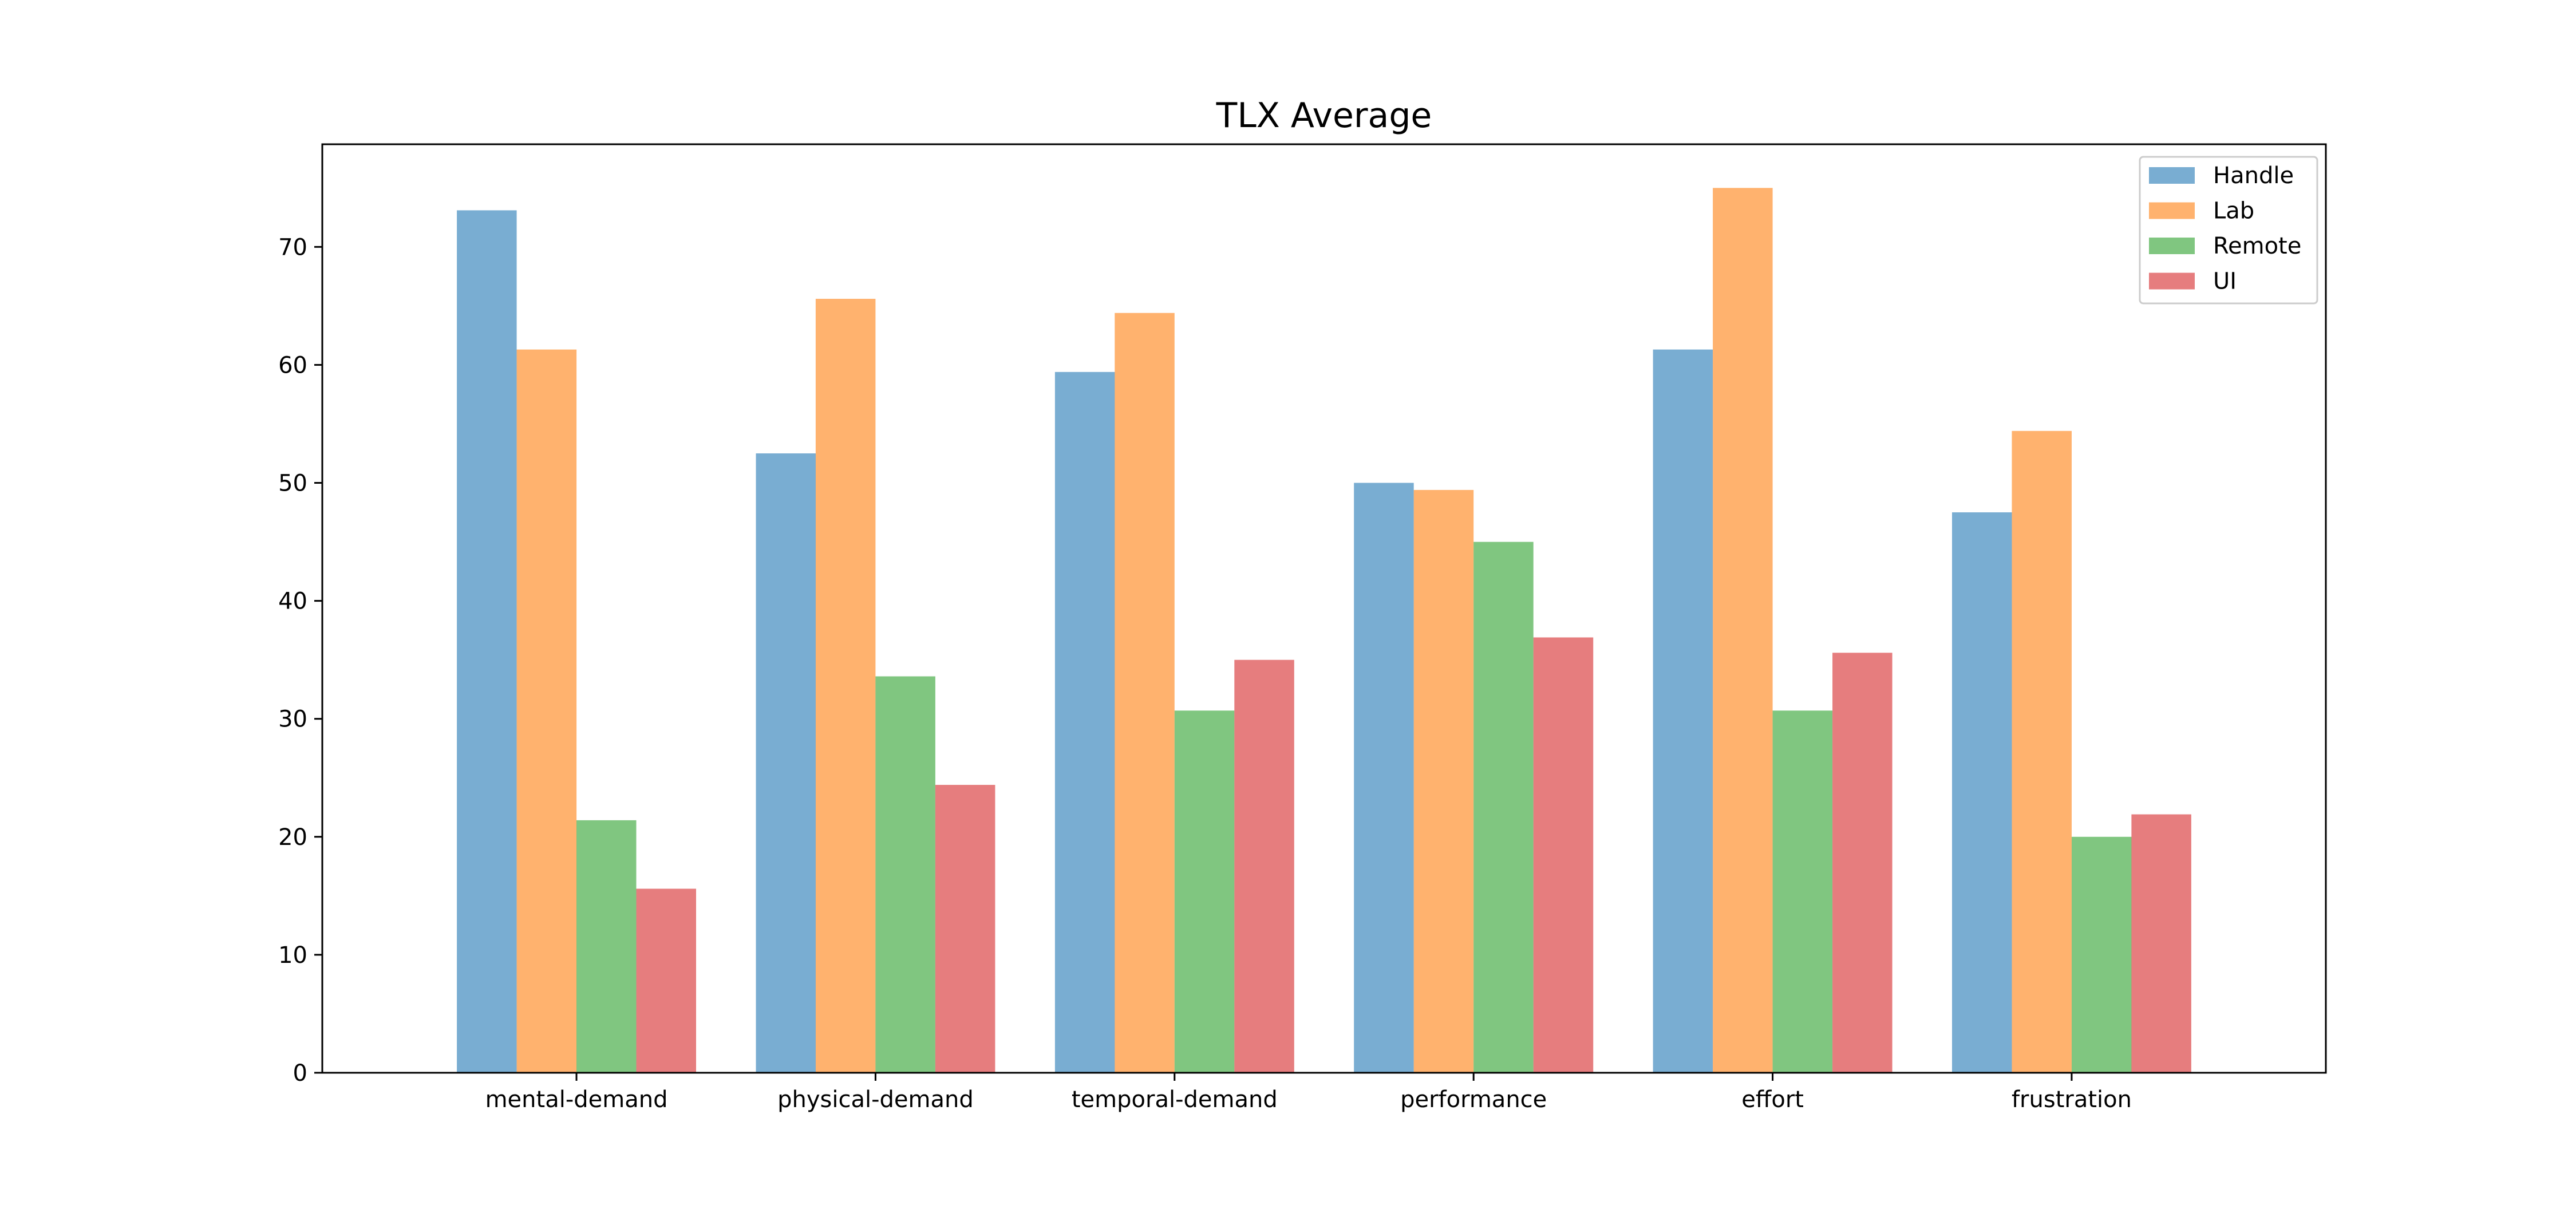  Describe the element at coordinates (875, 1100) in the screenshot. I see `x-tick-label: physical-demand` at that location.